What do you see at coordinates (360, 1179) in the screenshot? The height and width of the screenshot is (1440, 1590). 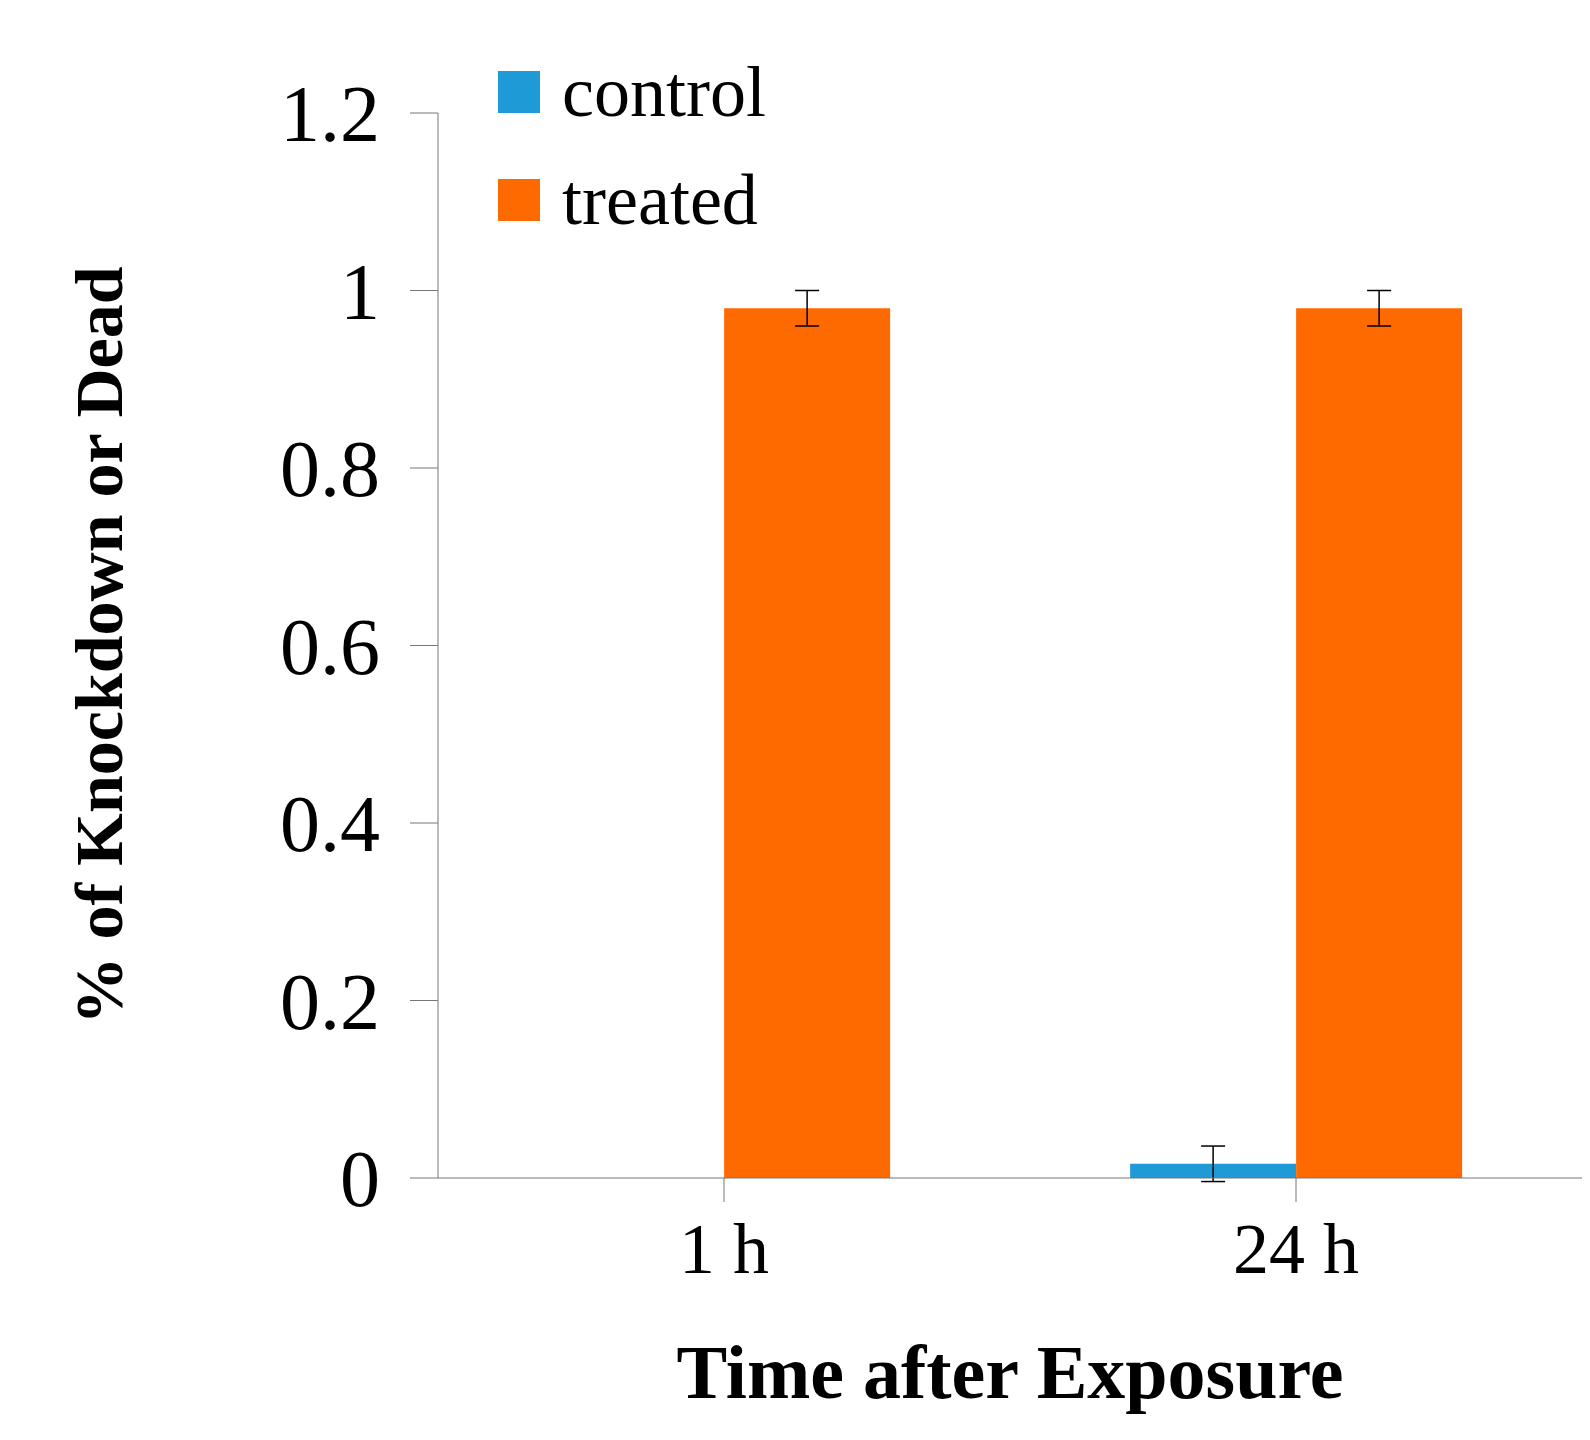 I see `y-tick-label: 0` at bounding box center [360, 1179].